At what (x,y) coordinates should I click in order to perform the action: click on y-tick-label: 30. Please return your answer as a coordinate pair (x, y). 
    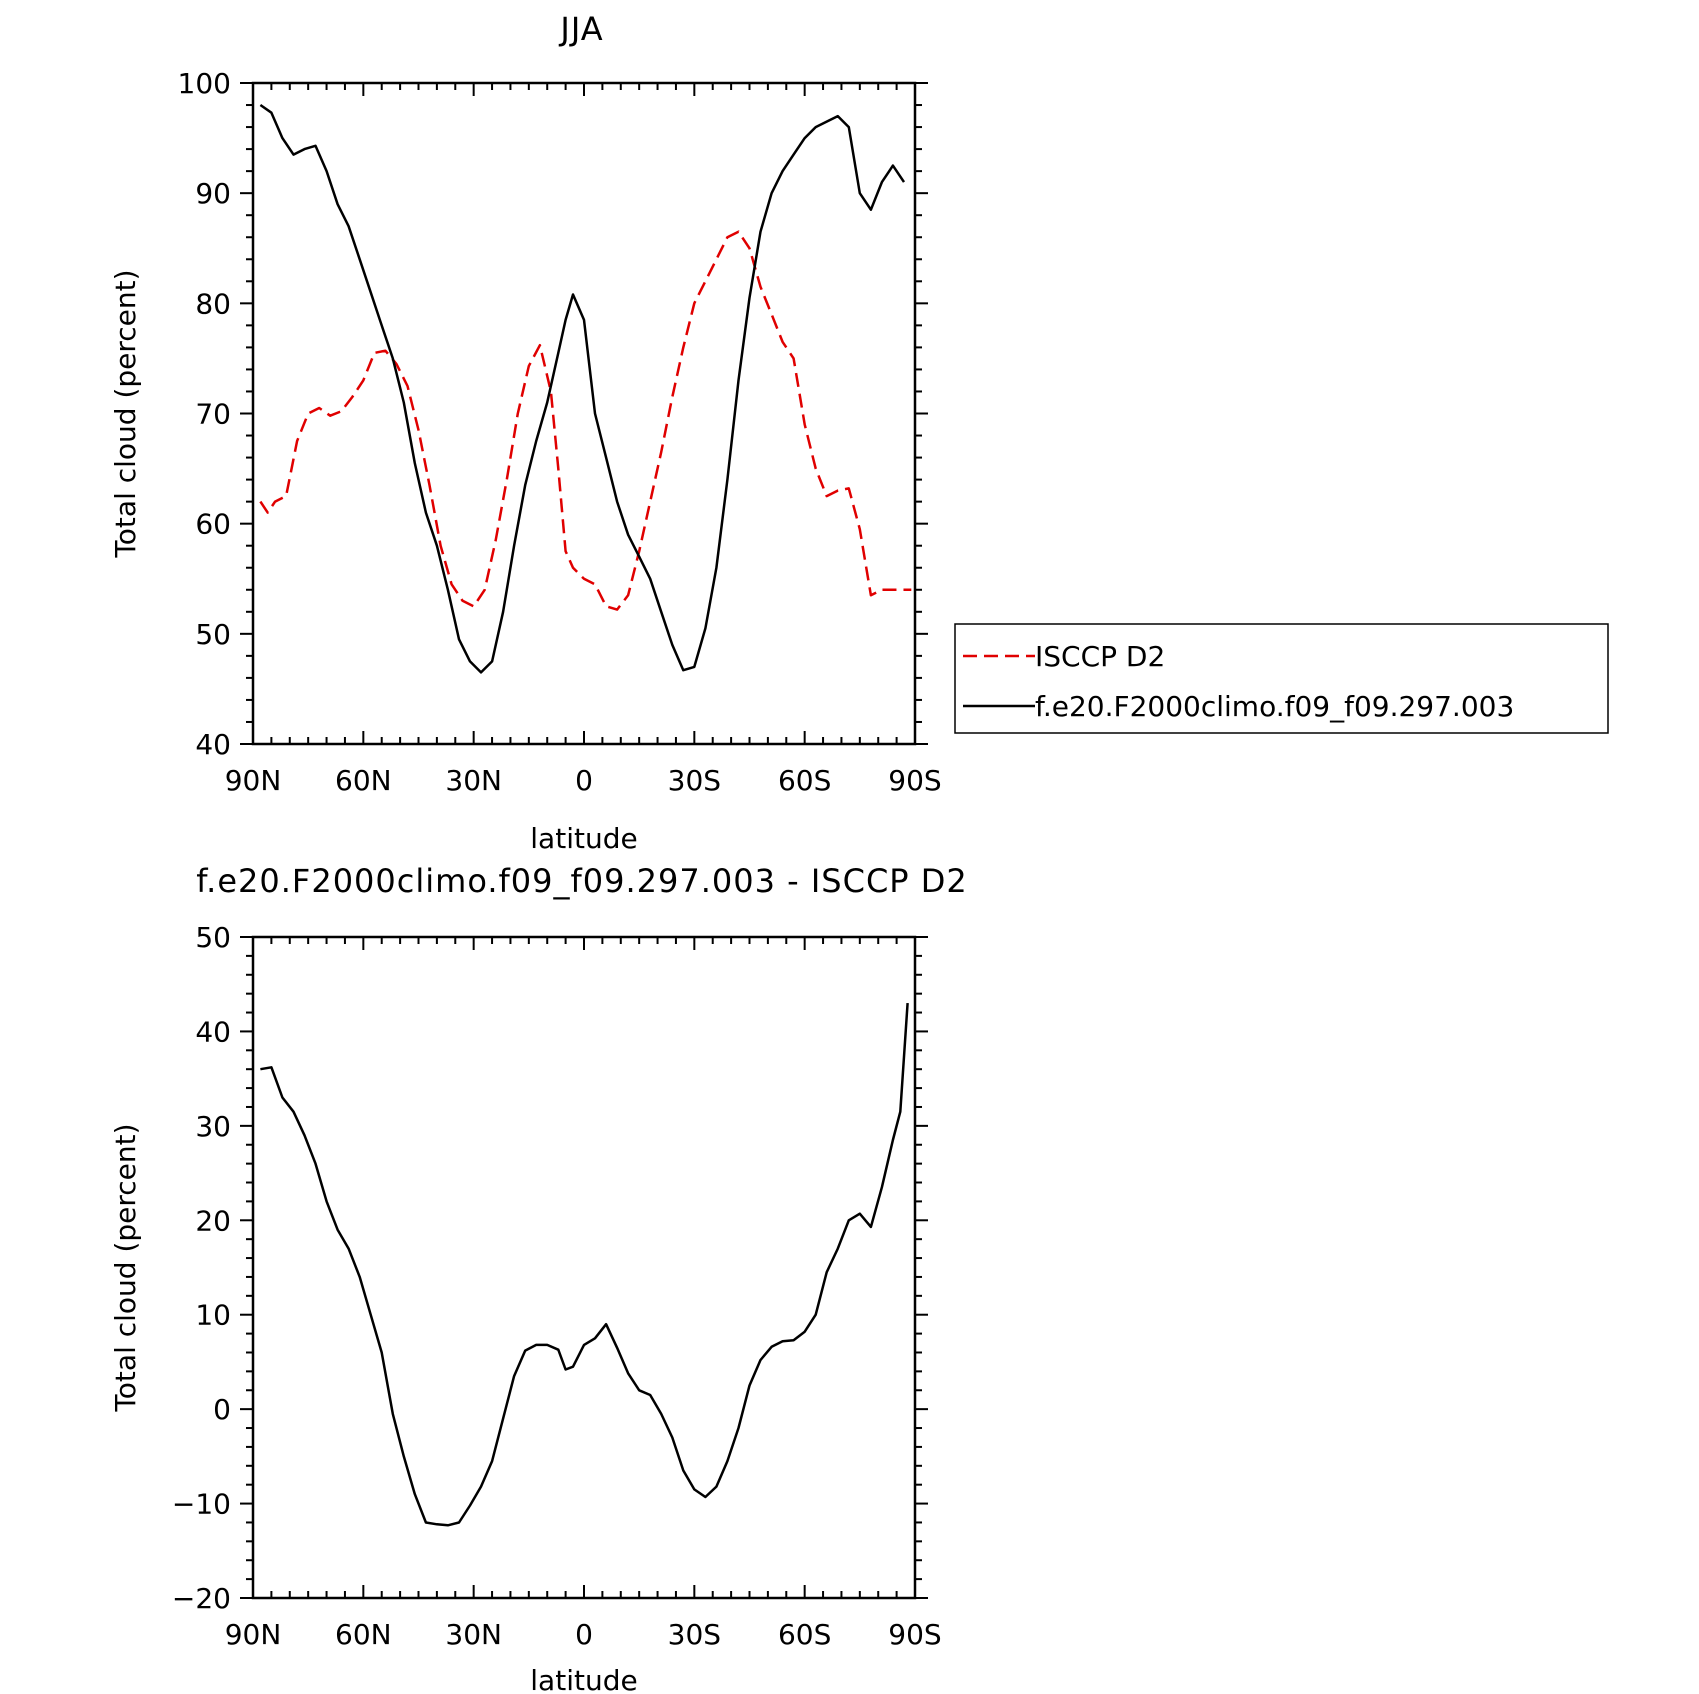
    Looking at the image, I should click on (213, 1126).